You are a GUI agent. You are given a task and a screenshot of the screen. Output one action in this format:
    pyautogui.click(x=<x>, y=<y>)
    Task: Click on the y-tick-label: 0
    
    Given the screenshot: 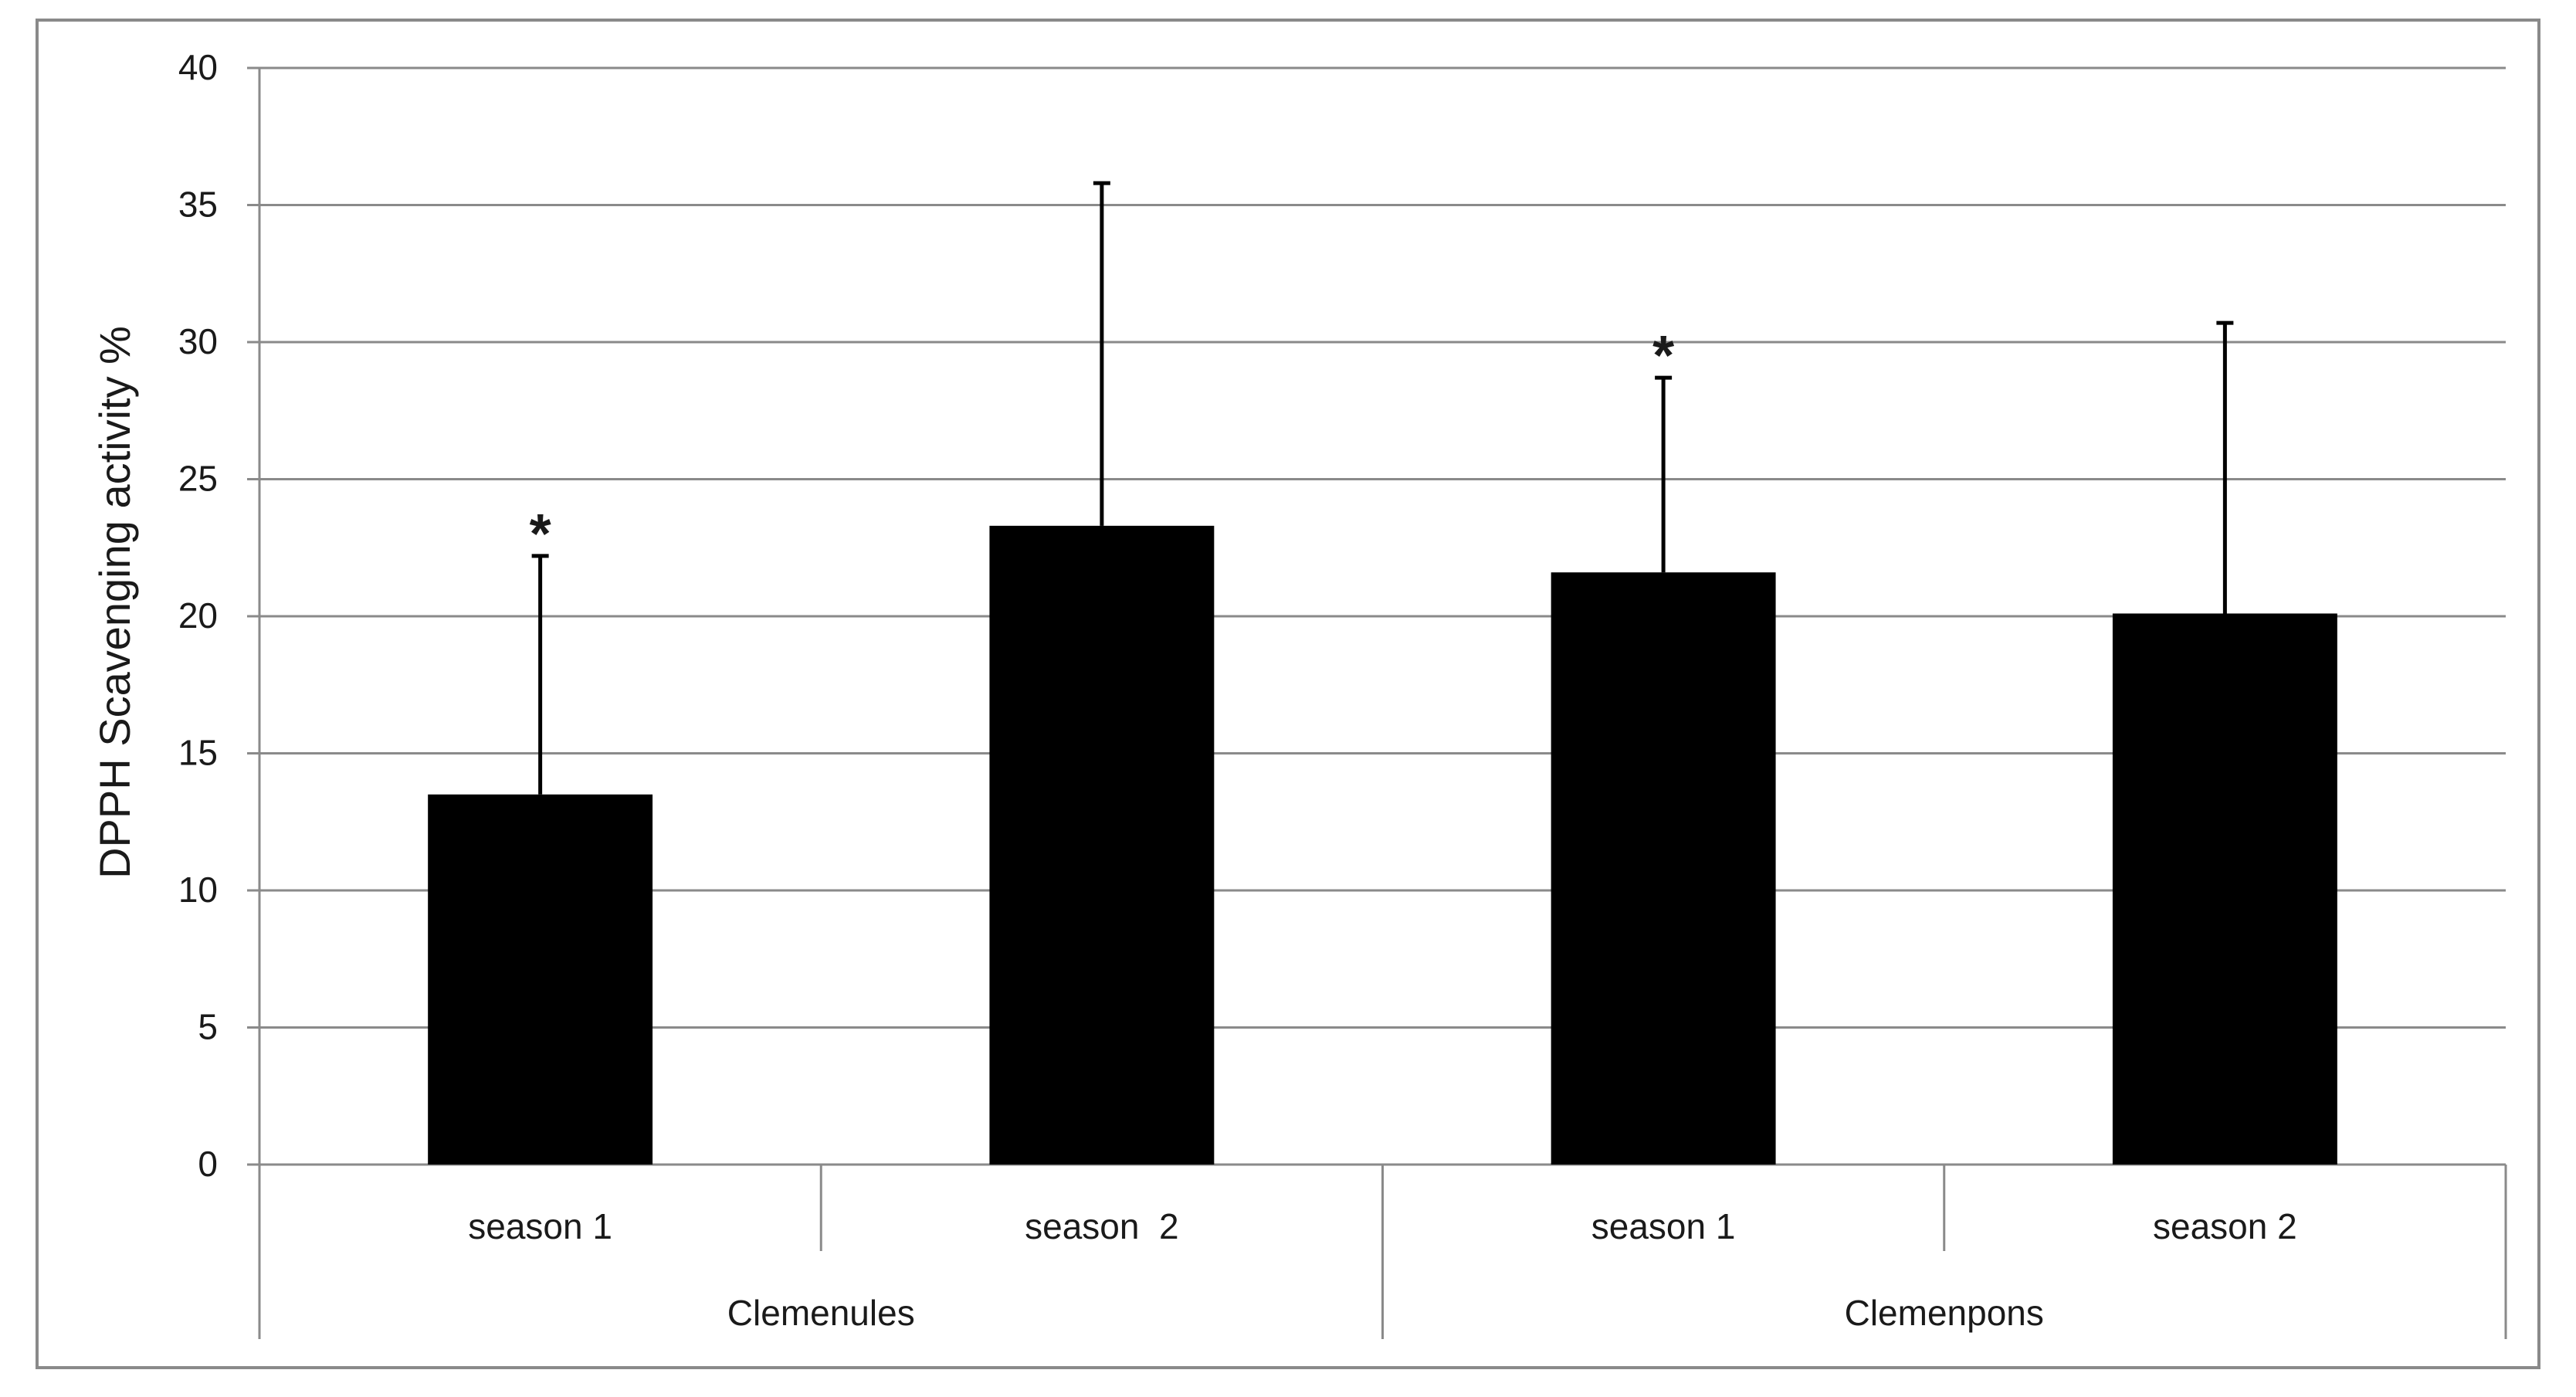 What is the action you would take?
    pyautogui.click(x=208, y=1164)
    